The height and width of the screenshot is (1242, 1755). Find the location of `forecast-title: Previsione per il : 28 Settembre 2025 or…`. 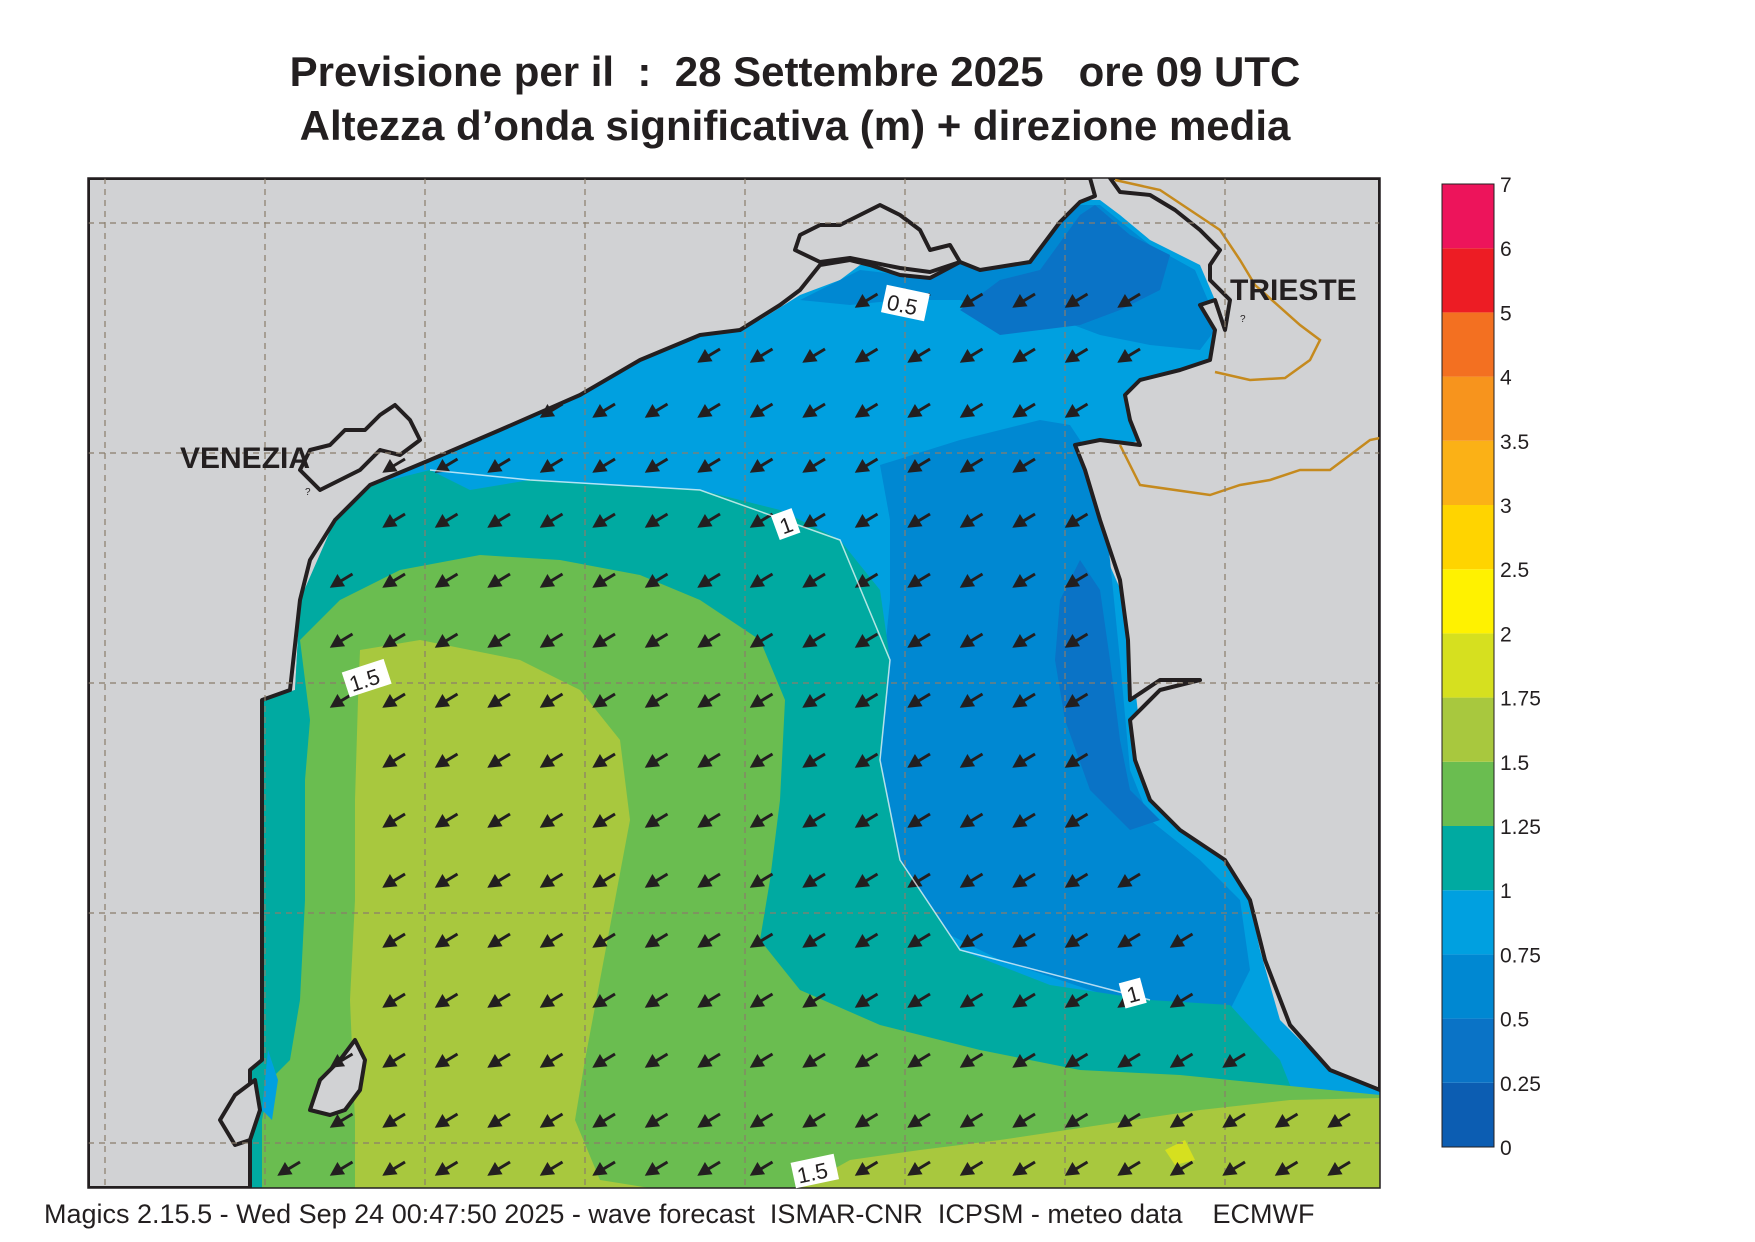

forecast-title: Previsione per il : 28 Settembre 2025 or… is located at coordinates (795, 71).